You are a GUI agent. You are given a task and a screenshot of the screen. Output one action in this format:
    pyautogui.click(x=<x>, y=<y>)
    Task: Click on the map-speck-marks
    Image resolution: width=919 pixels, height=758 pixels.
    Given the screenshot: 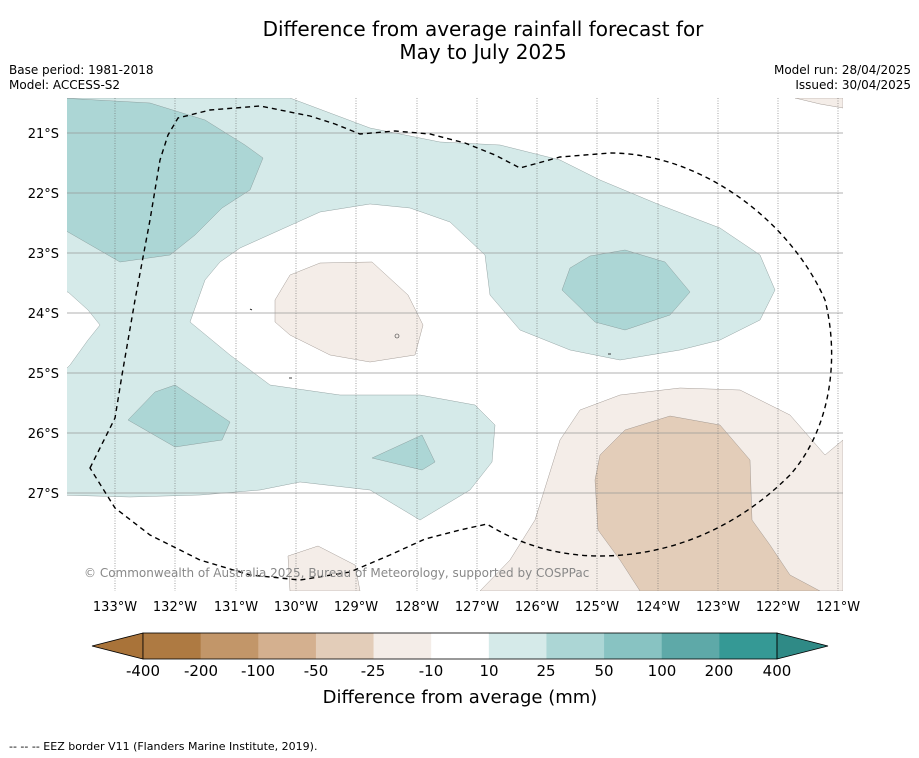 What is the action you would take?
    pyautogui.click(x=430, y=343)
    